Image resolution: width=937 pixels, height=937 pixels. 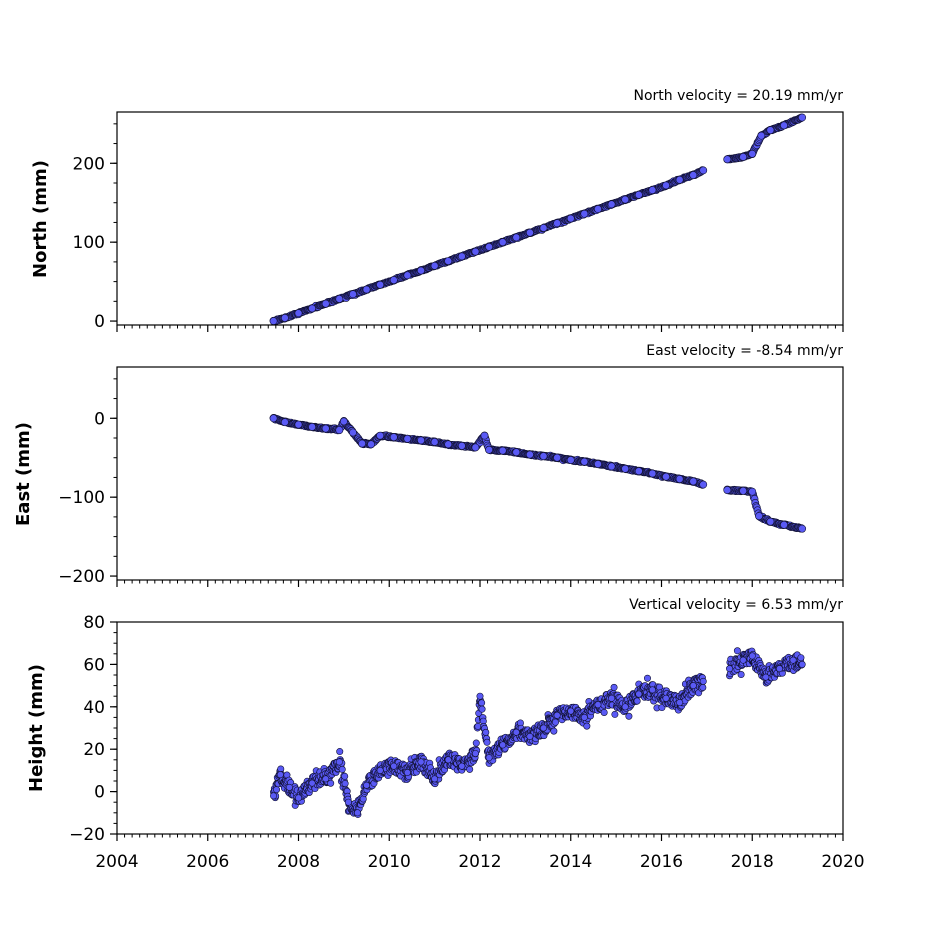 What do you see at coordinates (736, 605) in the screenshot?
I see `vertical-velocity-label: Vertical velocity = 6.53 mm/yr` at bounding box center [736, 605].